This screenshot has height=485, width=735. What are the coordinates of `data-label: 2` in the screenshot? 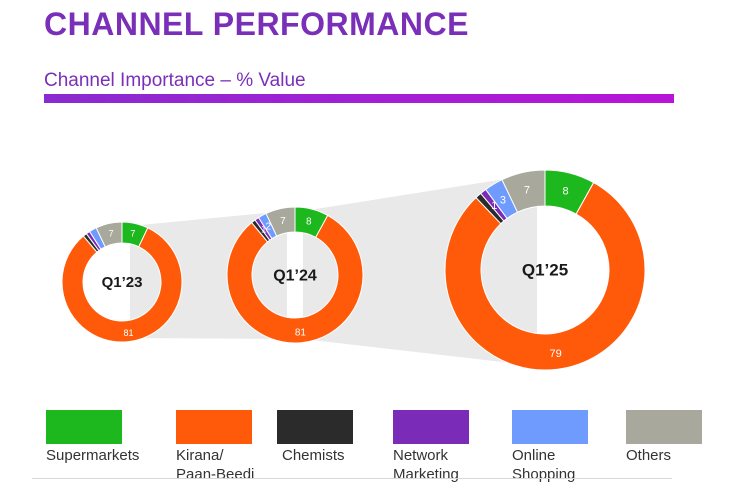 It's located at (268, 227).